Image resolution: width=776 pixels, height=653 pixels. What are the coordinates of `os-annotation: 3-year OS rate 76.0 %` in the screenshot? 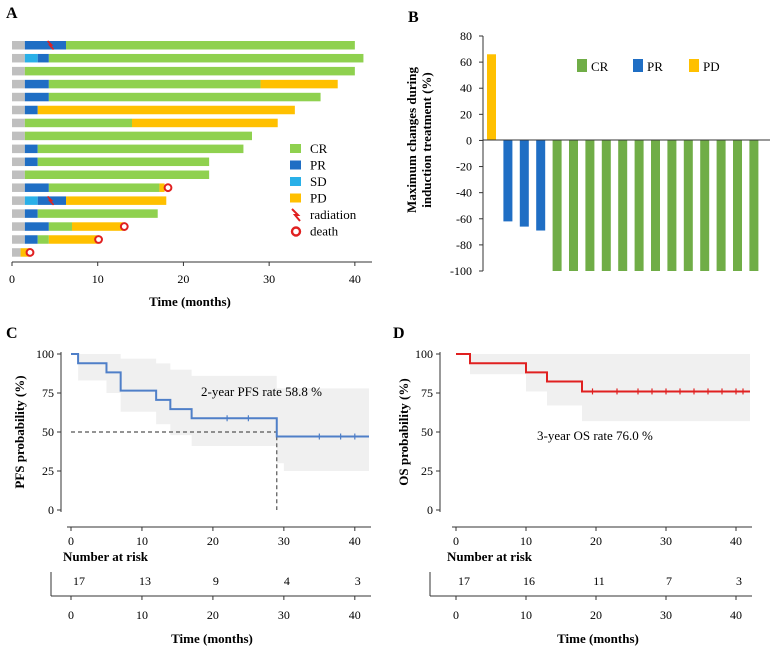 It's located at (595, 435).